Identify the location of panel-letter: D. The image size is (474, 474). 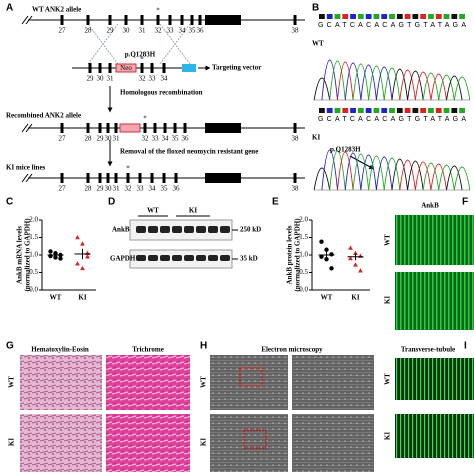
(111, 202).